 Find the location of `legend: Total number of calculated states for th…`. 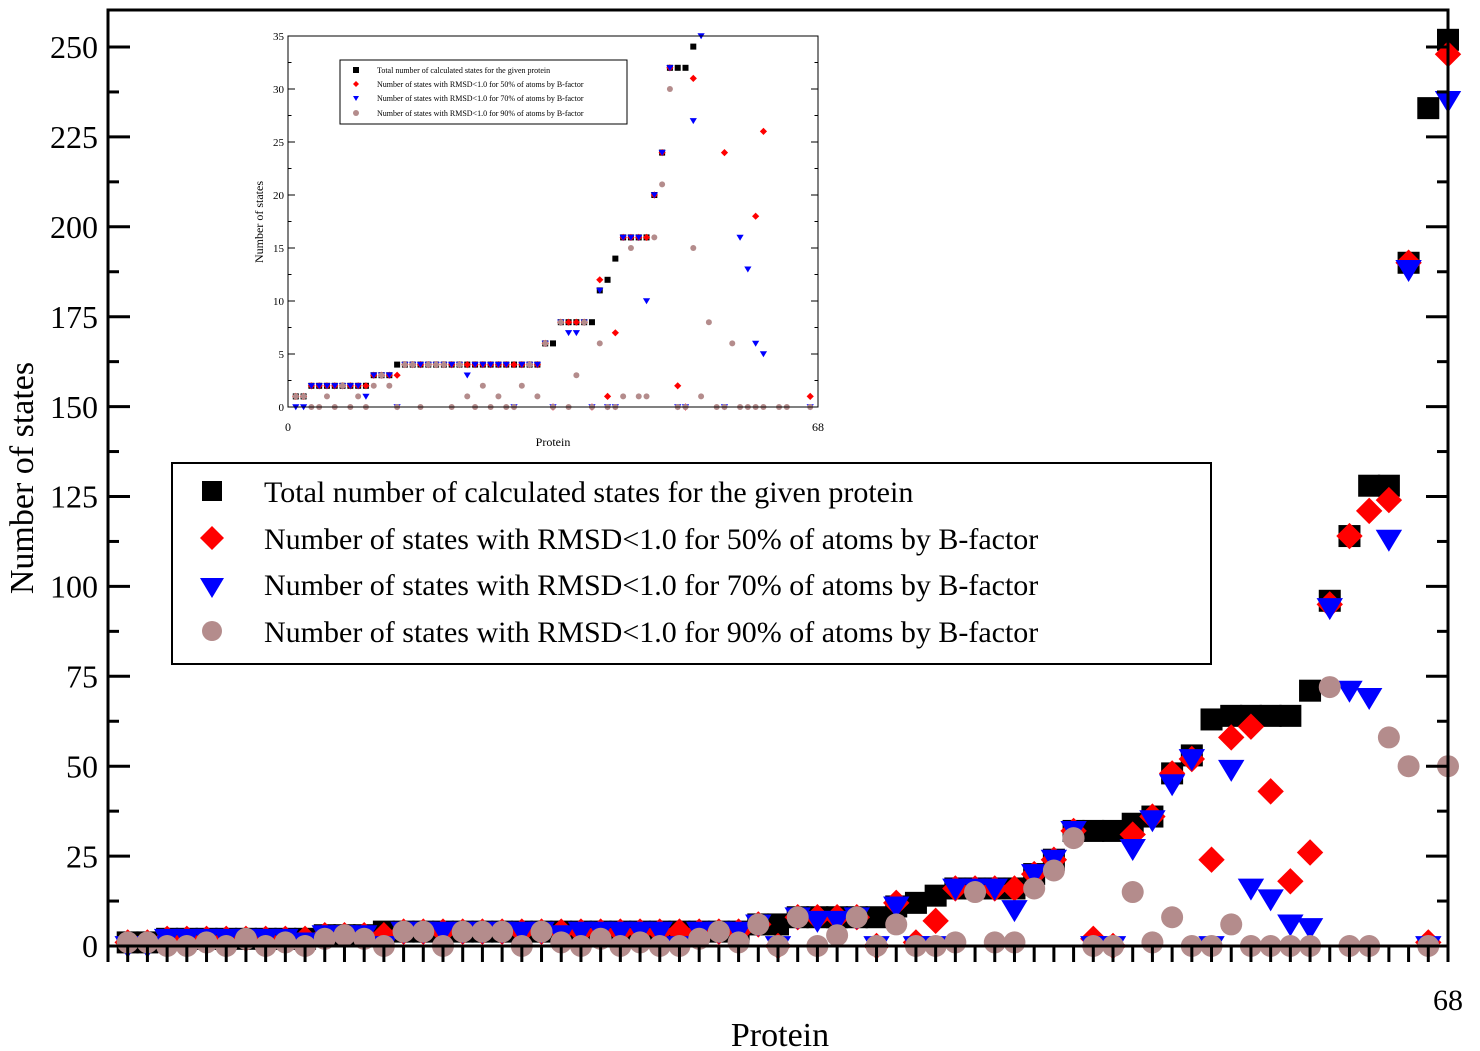

legend: Total number of calculated states for th… is located at coordinates (691, 563).